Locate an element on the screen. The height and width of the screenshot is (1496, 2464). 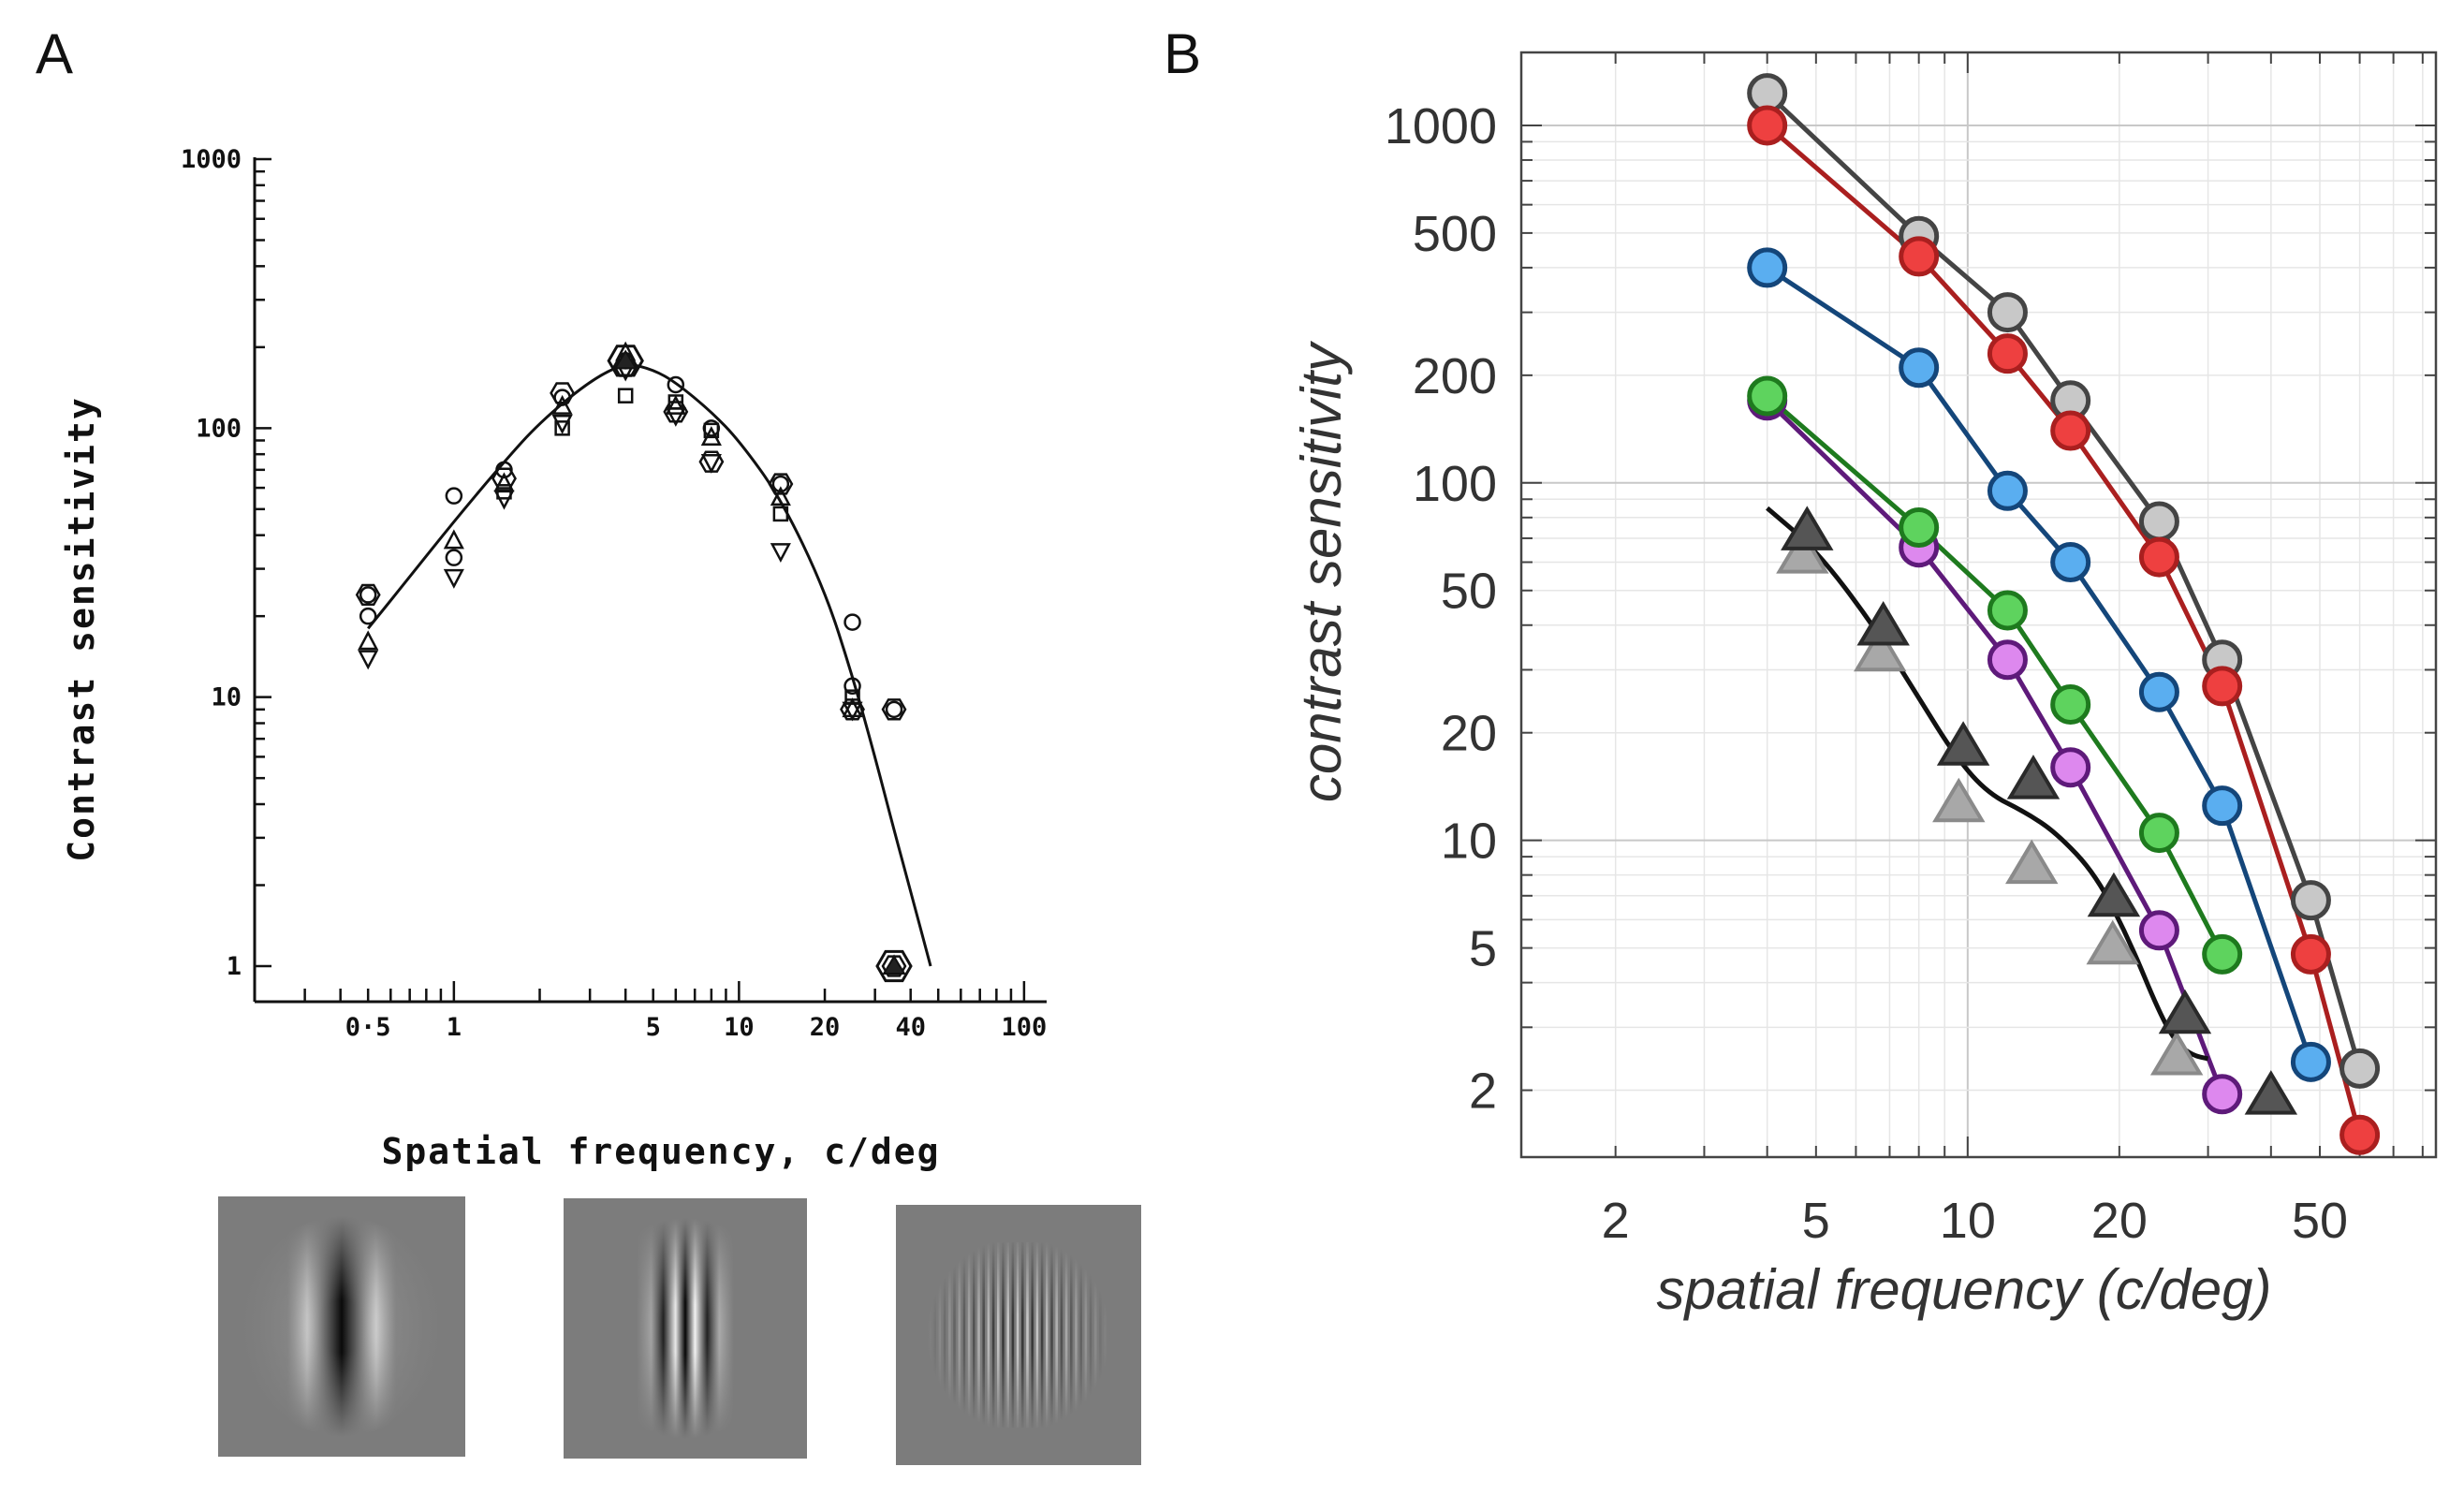
chart-b-y-tick-label: 10 is located at coordinates (1469, 842).